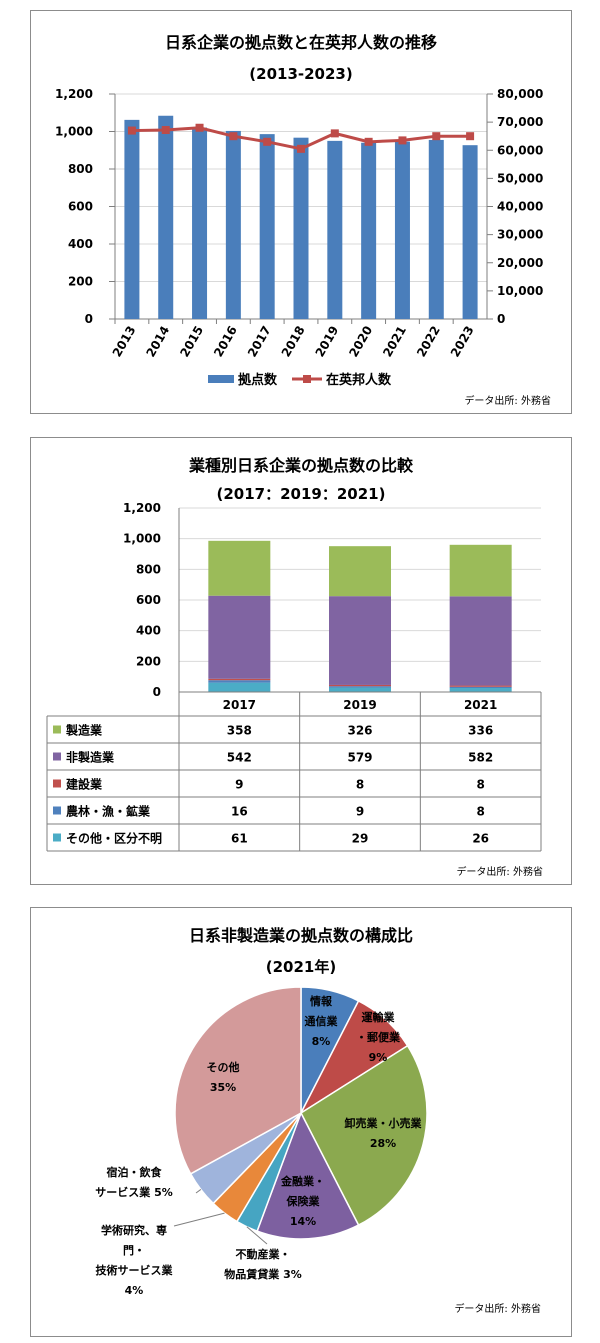  I want to click on bar-bases-2021, so click(402, 230).